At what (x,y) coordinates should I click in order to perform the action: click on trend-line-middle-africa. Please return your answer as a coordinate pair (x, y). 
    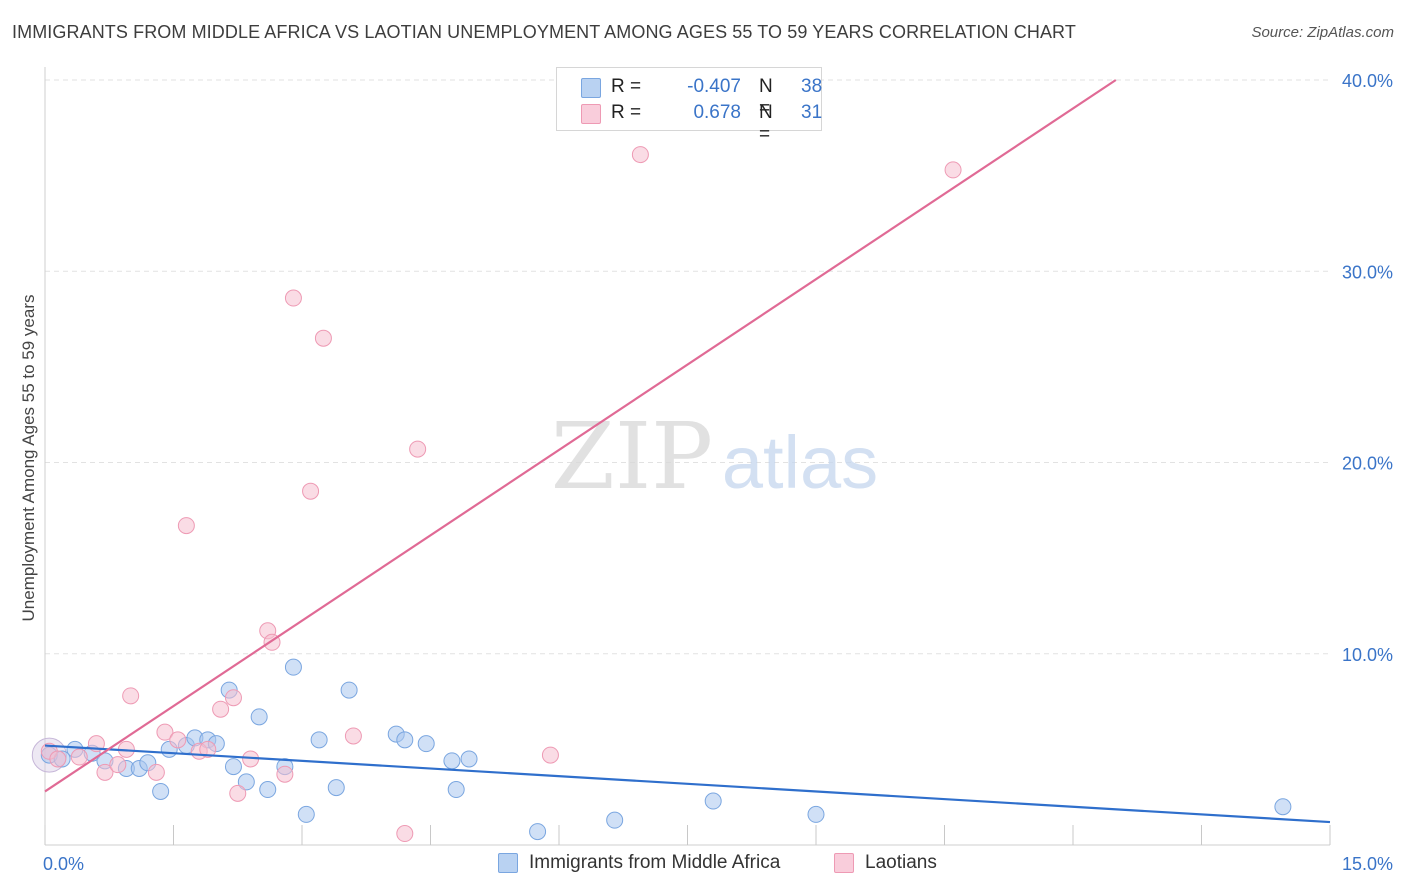
    Looking at the image, I should click on (687, 784).